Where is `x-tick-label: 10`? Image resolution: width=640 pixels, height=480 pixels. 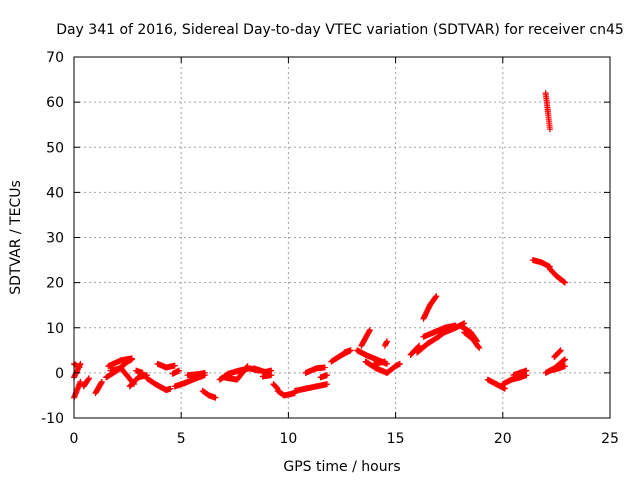 x-tick-label: 10 is located at coordinates (288, 439).